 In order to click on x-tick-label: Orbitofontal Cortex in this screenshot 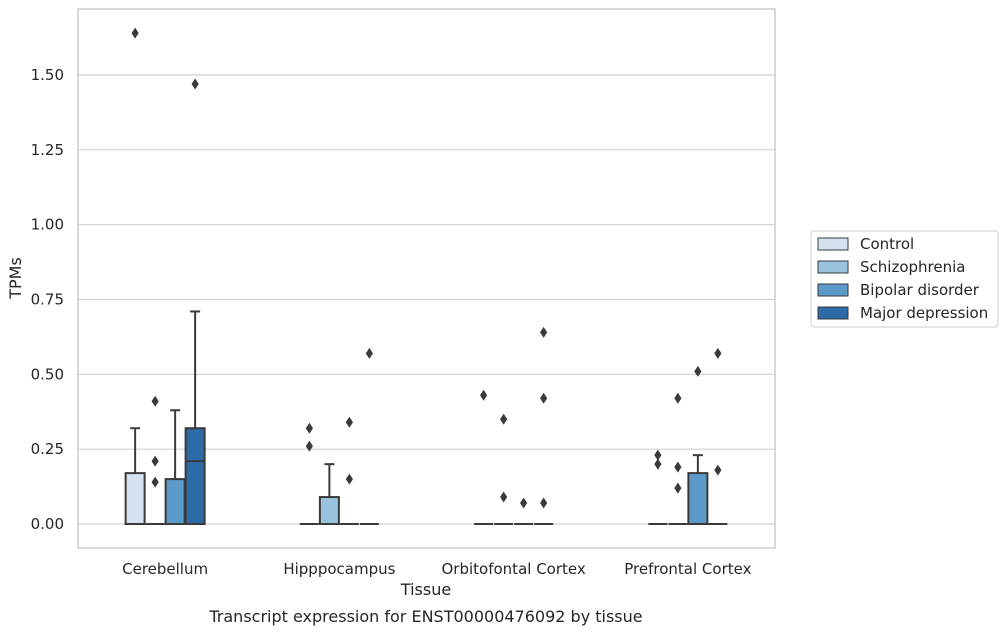, I will do `click(514, 569)`.